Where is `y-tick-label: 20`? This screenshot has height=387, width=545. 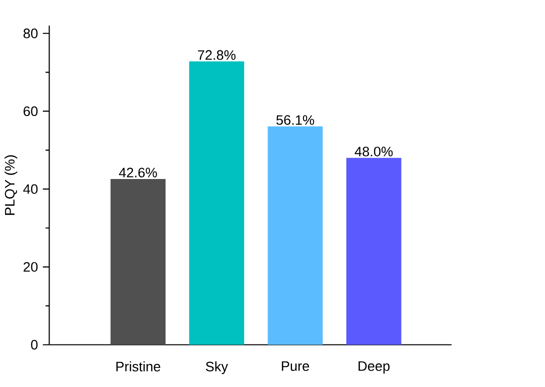
y-tick-label: 20 is located at coordinates (31, 267).